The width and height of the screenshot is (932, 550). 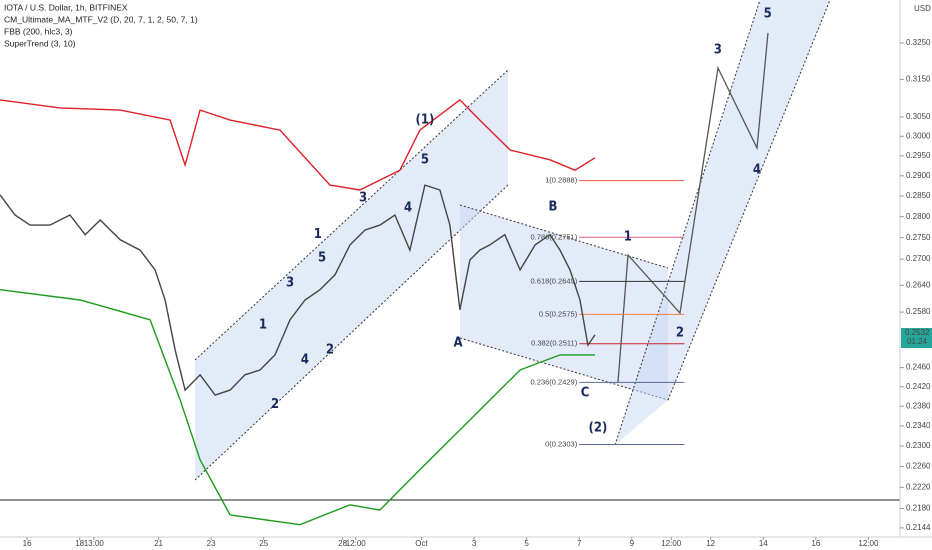 I want to click on fib-label: 1(0.2888), so click(x=561, y=180).